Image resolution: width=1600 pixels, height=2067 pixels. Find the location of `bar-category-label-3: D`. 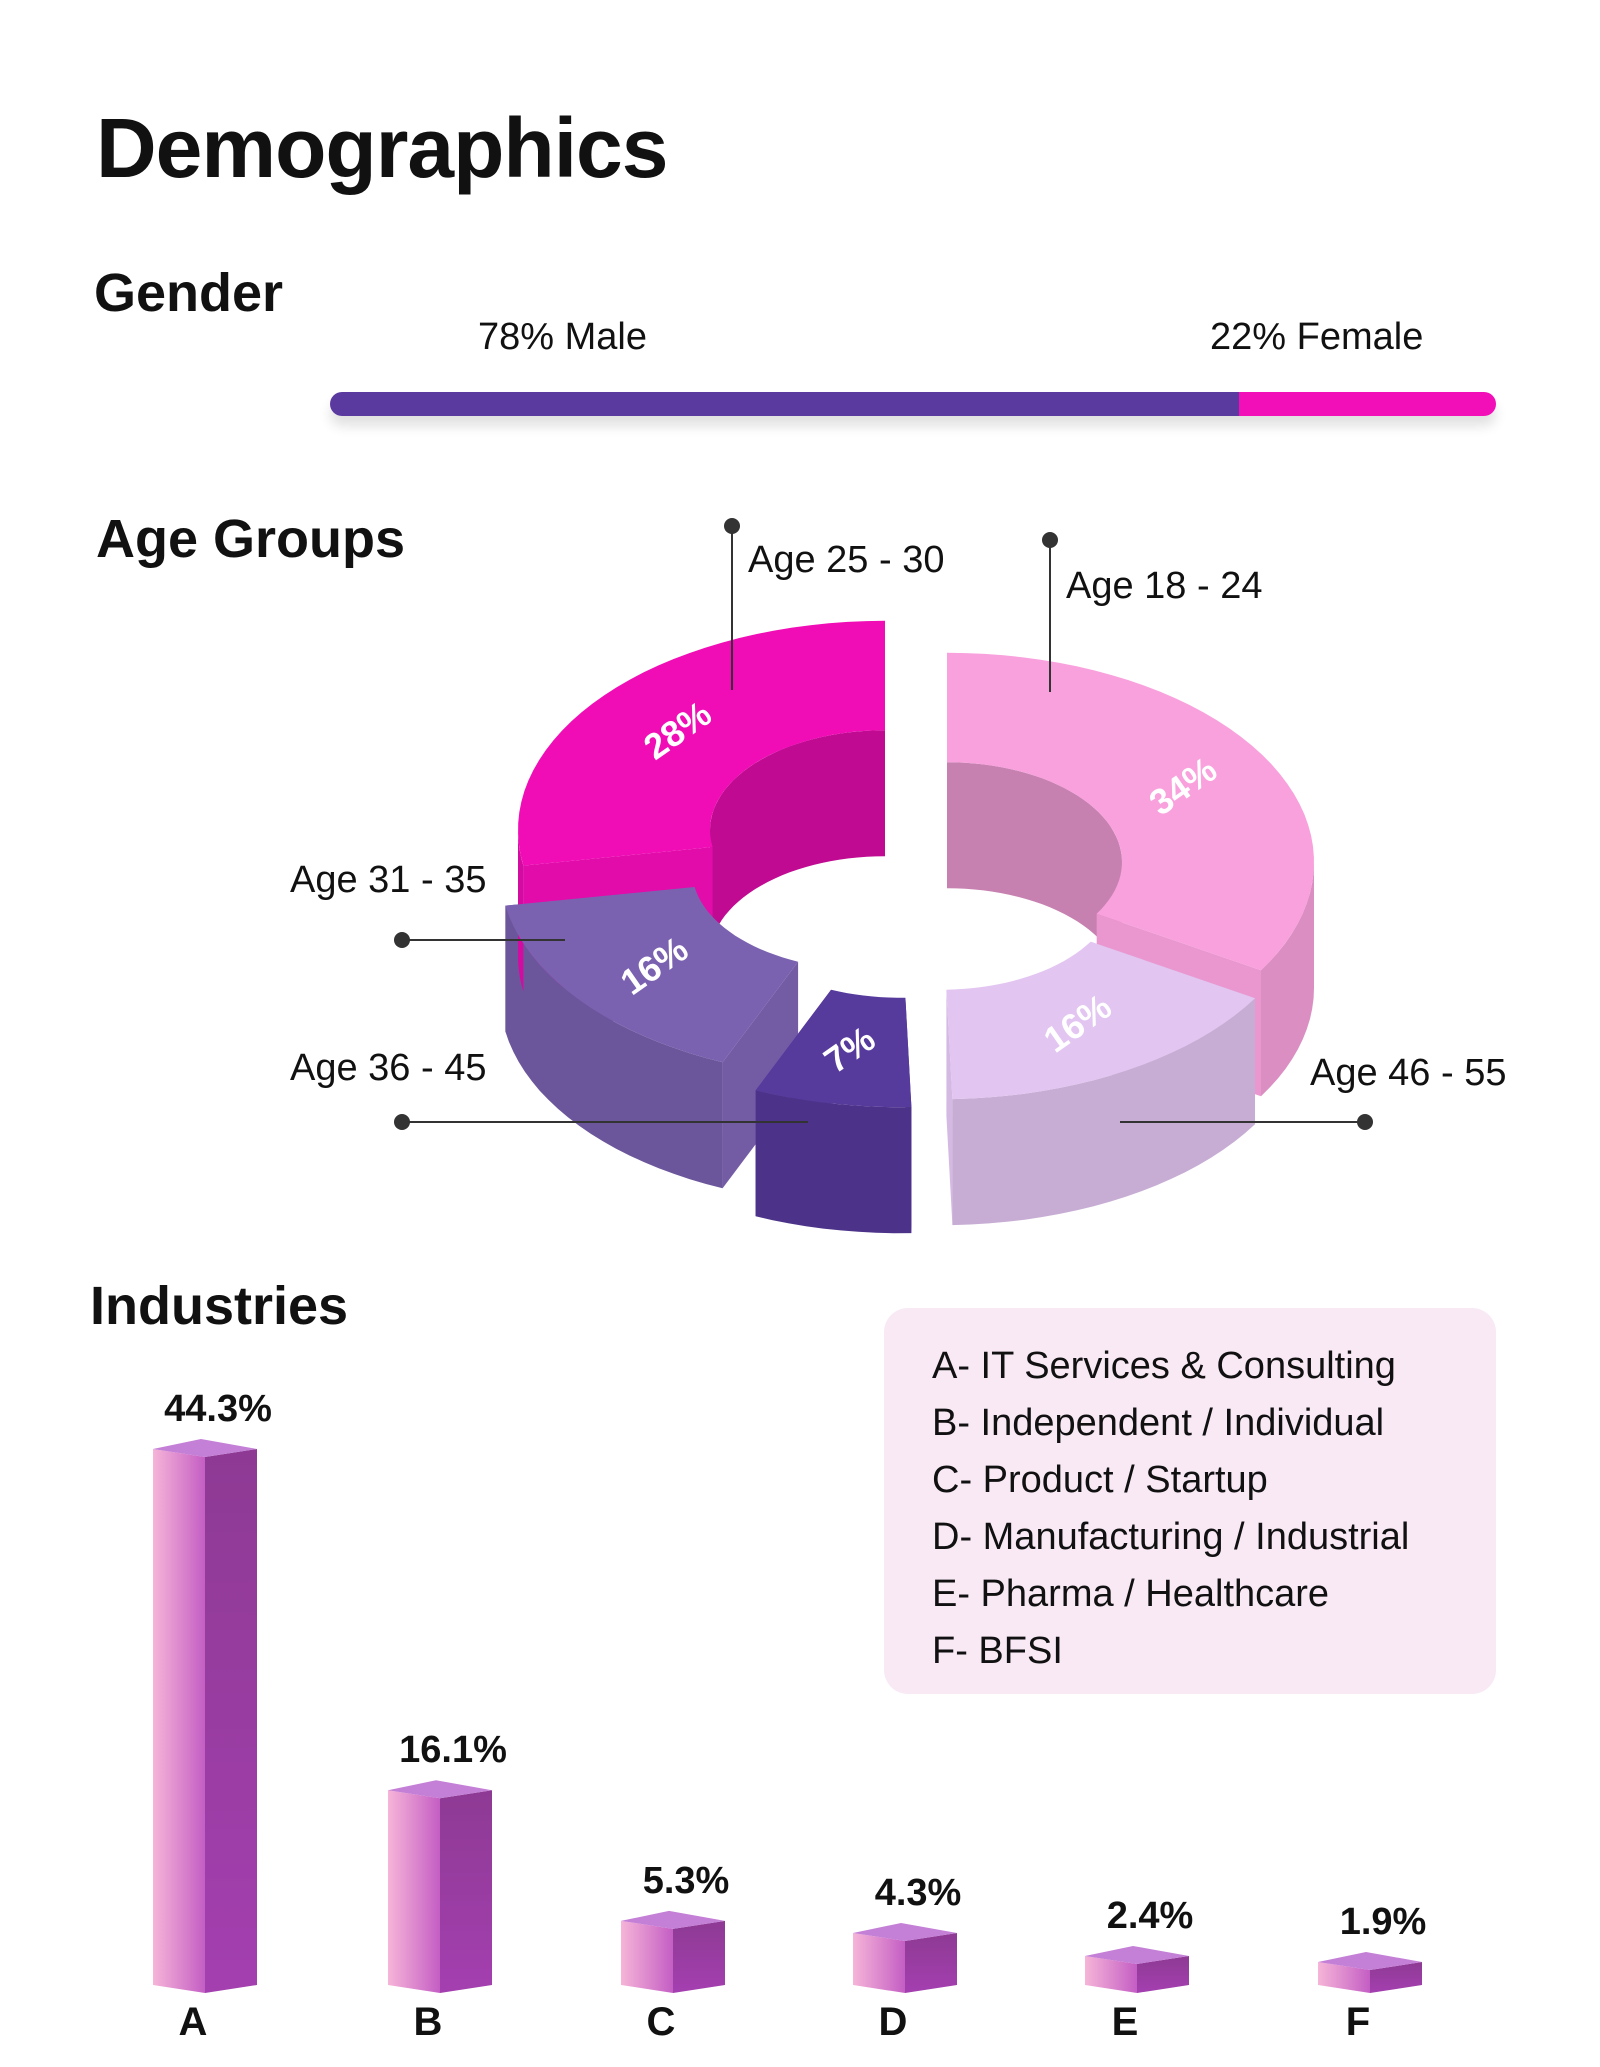

bar-category-label-3: D is located at coordinates (893, 2022).